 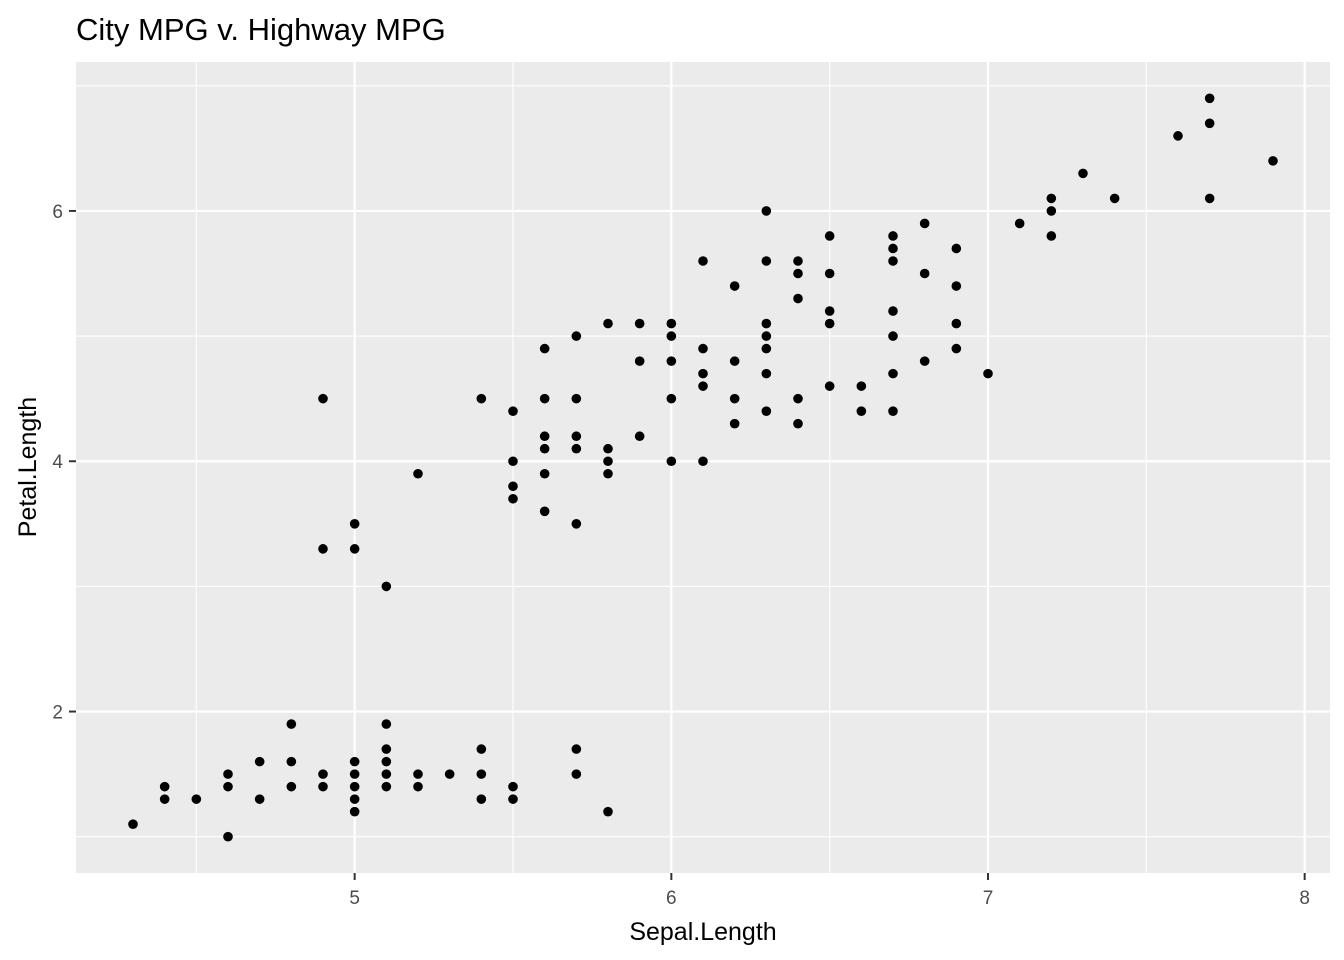 I want to click on y-axis-title: Petal.Length, so click(x=28, y=467).